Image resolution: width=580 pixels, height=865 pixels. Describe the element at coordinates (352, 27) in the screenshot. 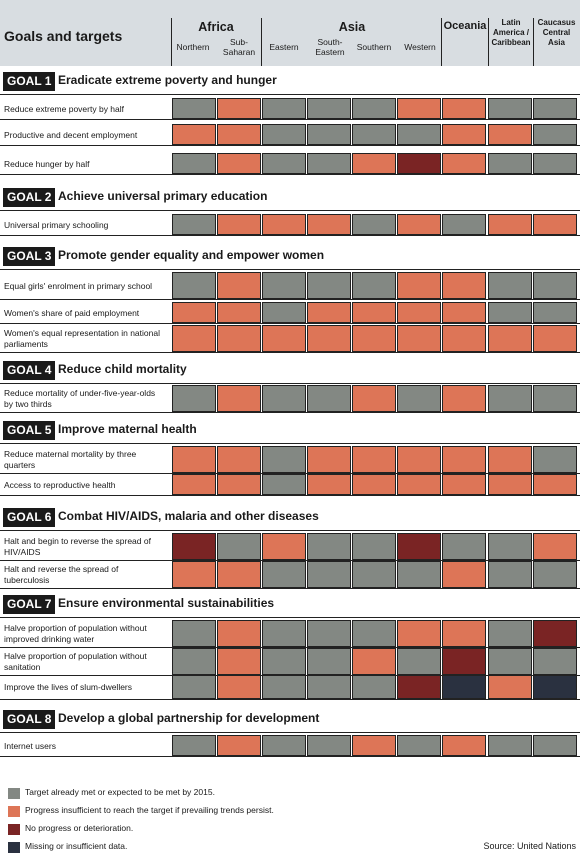

I see `group-asia: Asia` at that location.